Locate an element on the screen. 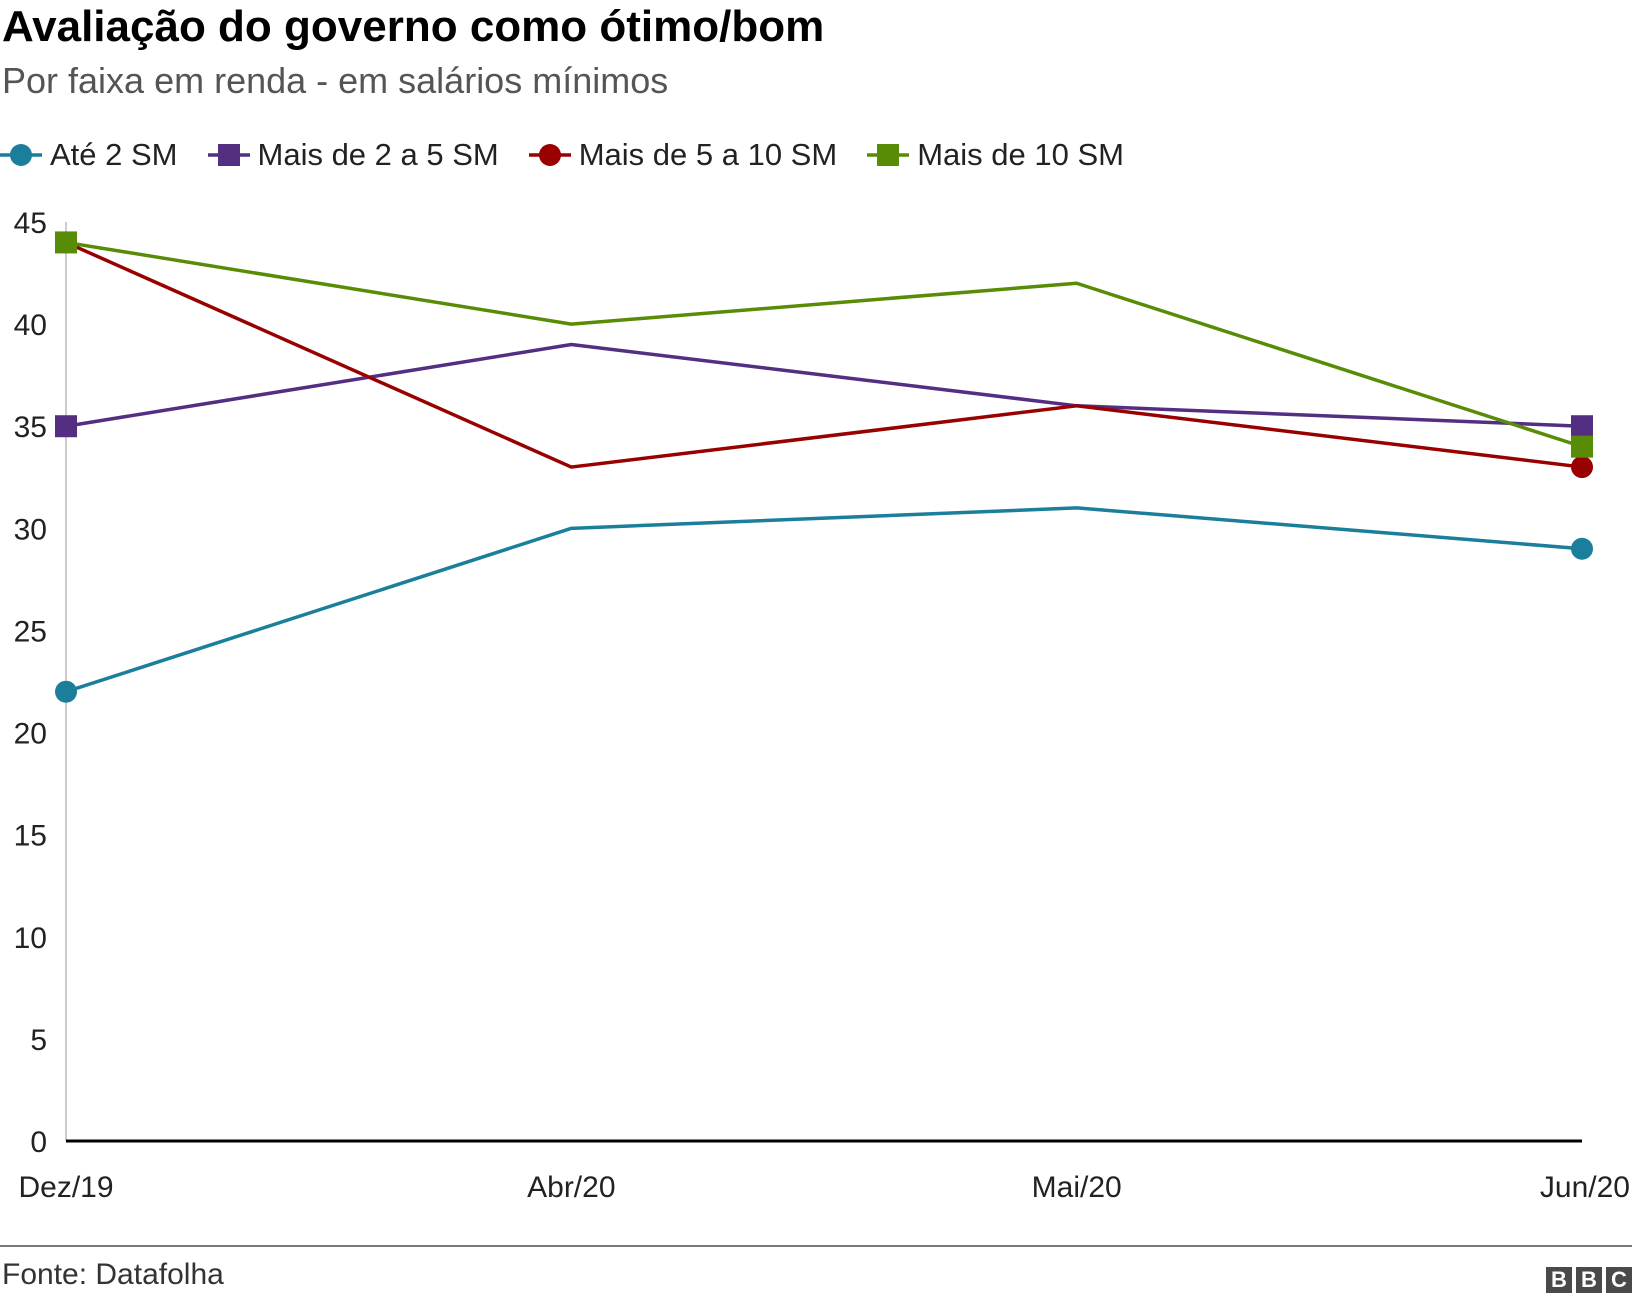 The width and height of the screenshot is (1632, 1302). legend-label: Mais de 5 a 10 SM is located at coordinates (708, 154).